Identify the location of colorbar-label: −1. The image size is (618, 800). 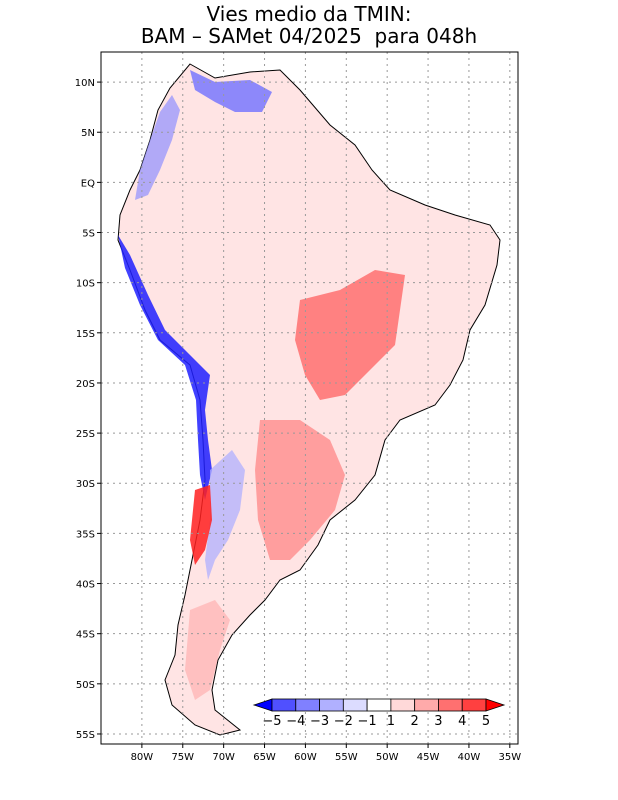
(367, 721).